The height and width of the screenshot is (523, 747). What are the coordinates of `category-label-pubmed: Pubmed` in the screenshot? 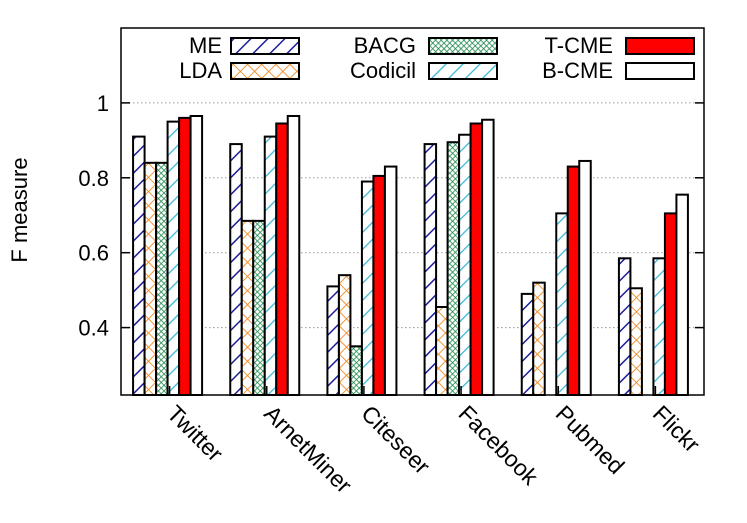 It's located at (590, 439).